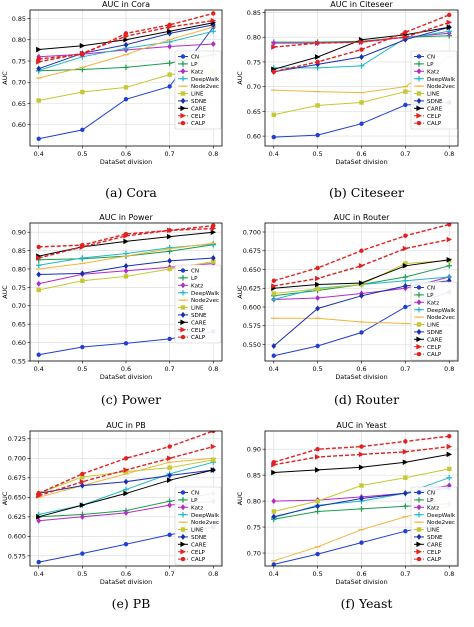 Image resolution: width=474 pixels, height=627 pixels. Describe the element at coordinates (131, 603) in the screenshot. I see `subfigure-caption: (e) PB` at that location.